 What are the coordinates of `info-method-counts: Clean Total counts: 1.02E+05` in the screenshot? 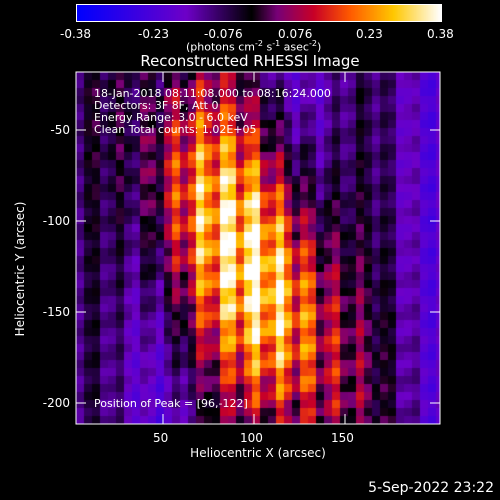 It's located at (175, 129).